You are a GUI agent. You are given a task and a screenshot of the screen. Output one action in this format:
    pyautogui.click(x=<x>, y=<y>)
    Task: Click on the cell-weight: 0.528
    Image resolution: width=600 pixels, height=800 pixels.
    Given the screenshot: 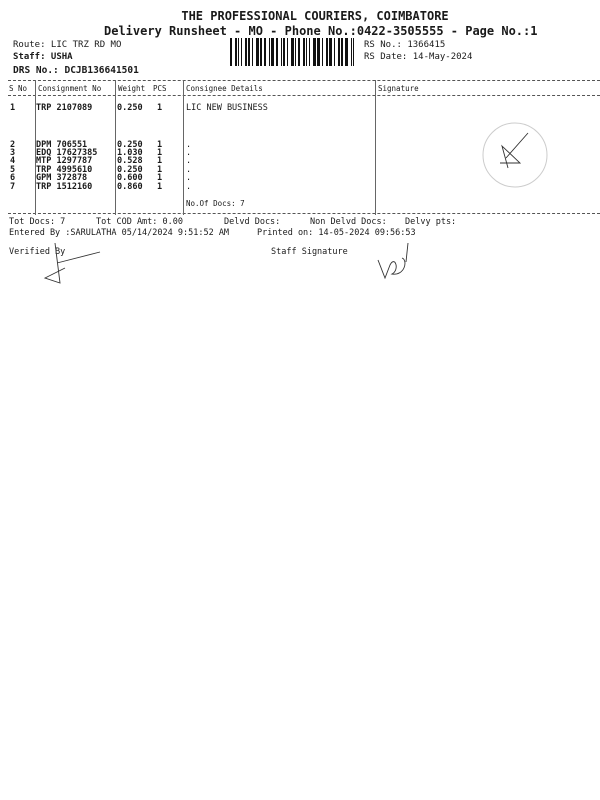 What is the action you would take?
    pyautogui.click(x=130, y=161)
    